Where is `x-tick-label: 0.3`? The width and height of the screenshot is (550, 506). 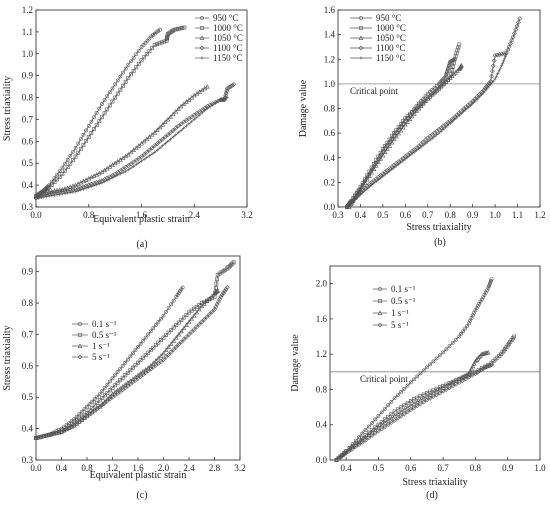 x-tick-label: 0.3 is located at coordinates (338, 215).